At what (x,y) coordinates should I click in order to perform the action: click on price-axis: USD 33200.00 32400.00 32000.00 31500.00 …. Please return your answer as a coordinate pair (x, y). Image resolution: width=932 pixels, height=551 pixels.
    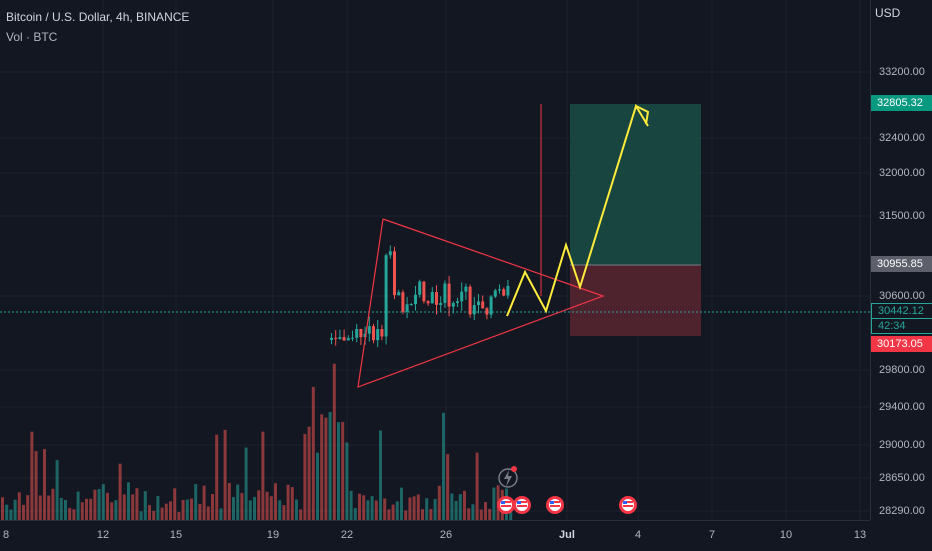
    Looking at the image, I should click on (901, 260).